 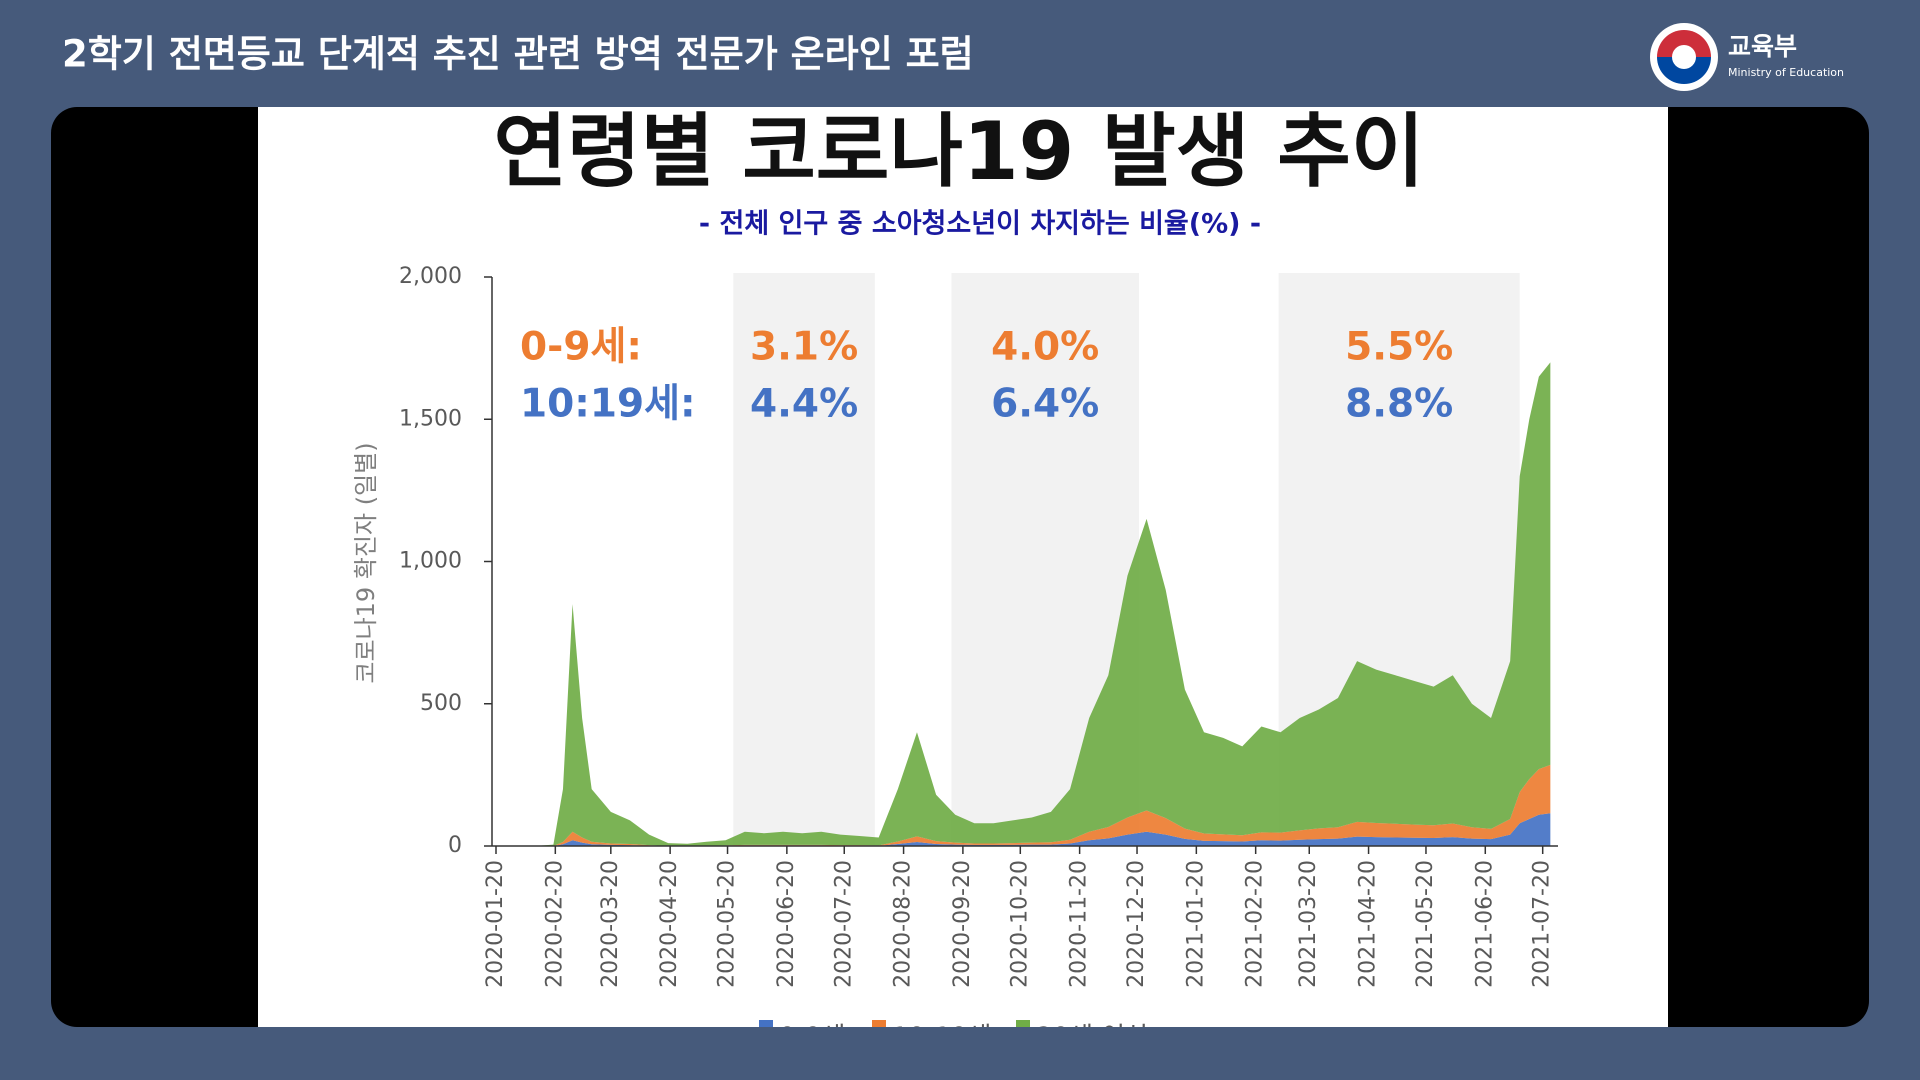 What do you see at coordinates (430, 418) in the screenshot?
I see `y-tick-label: 1,500` at bounding box center [430, 418].